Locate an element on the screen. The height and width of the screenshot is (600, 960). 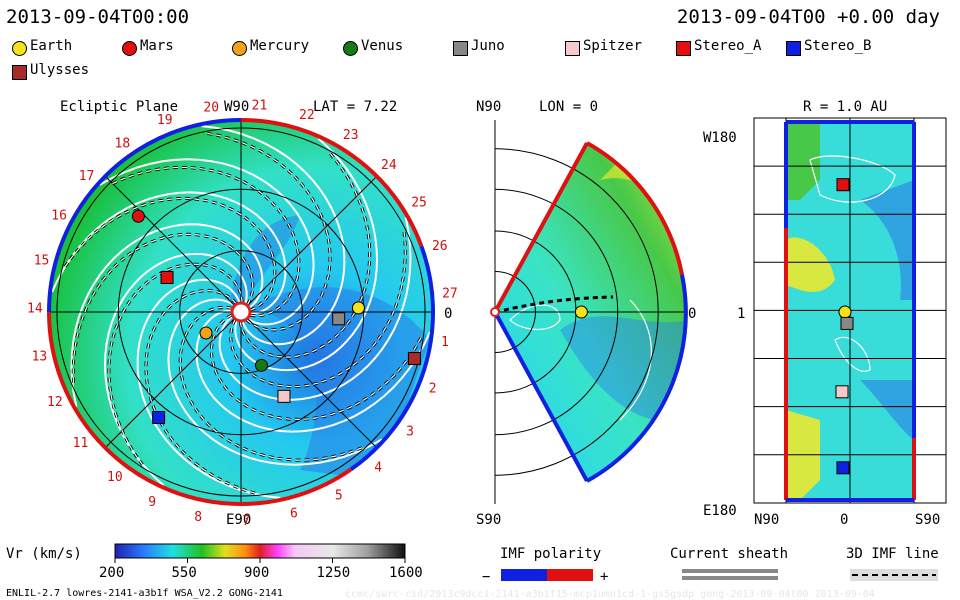
sector-label-18: 18 is located at coordinates (123, 143).